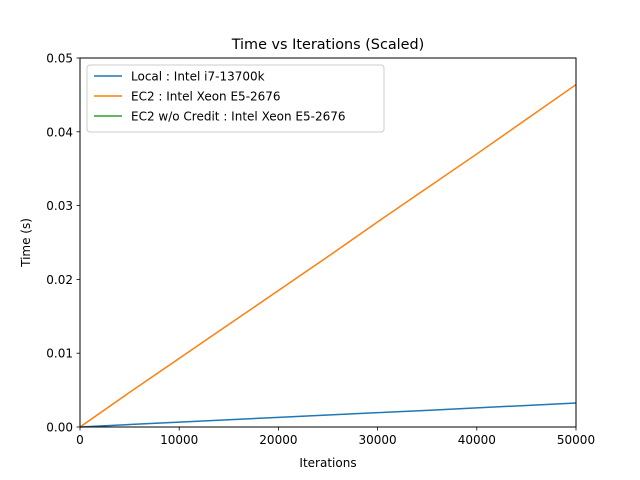  I want to click on y-tick-label: 0.00, so click(59, 428).